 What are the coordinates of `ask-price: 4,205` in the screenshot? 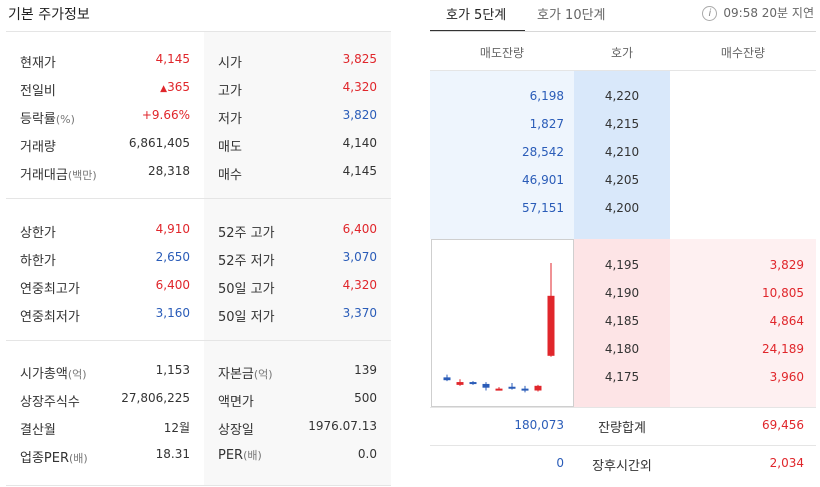 It's located at (622, 180).